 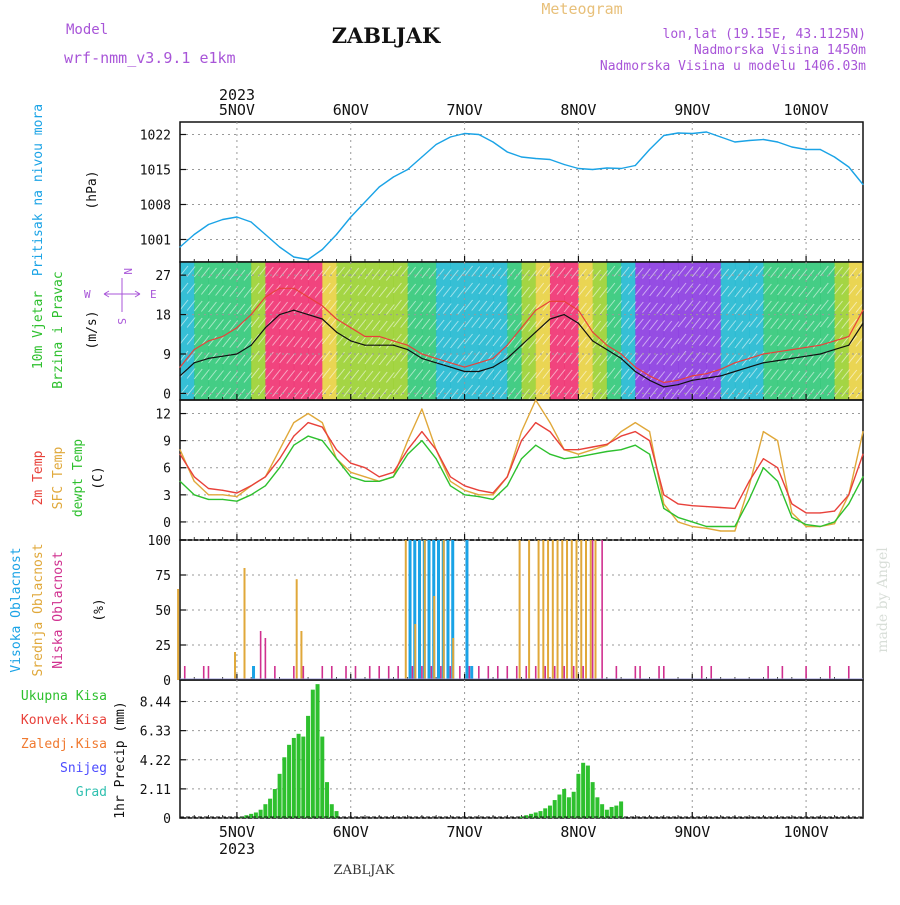 What do you see at coordinates (294, 422) in the screenshot?
I see `sfc-temp-line-point` at bounding box center [294, 422].